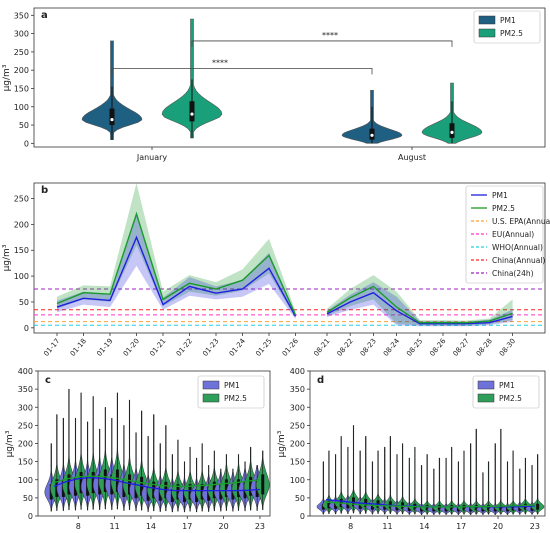 The image size is (550, 533). Describe the element at coordinates (291, 347) in the screenshot. I see `x-tick-label: 01-26` at that location.